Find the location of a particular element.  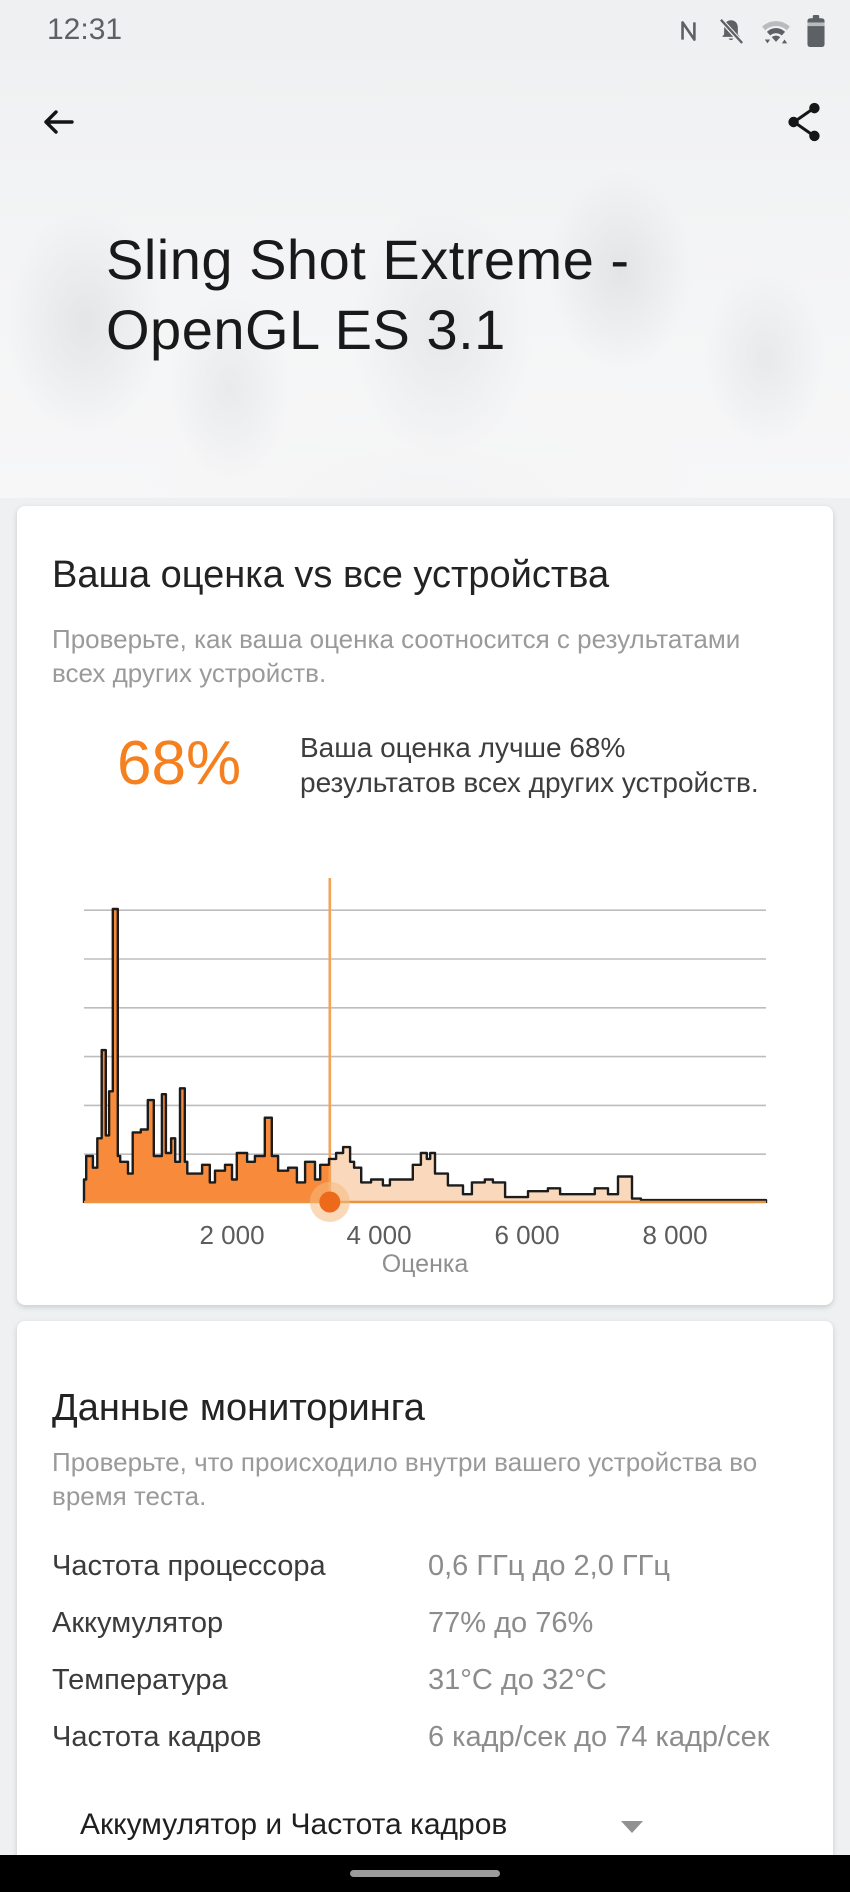

share-icon is located at coordinates (804, 122).